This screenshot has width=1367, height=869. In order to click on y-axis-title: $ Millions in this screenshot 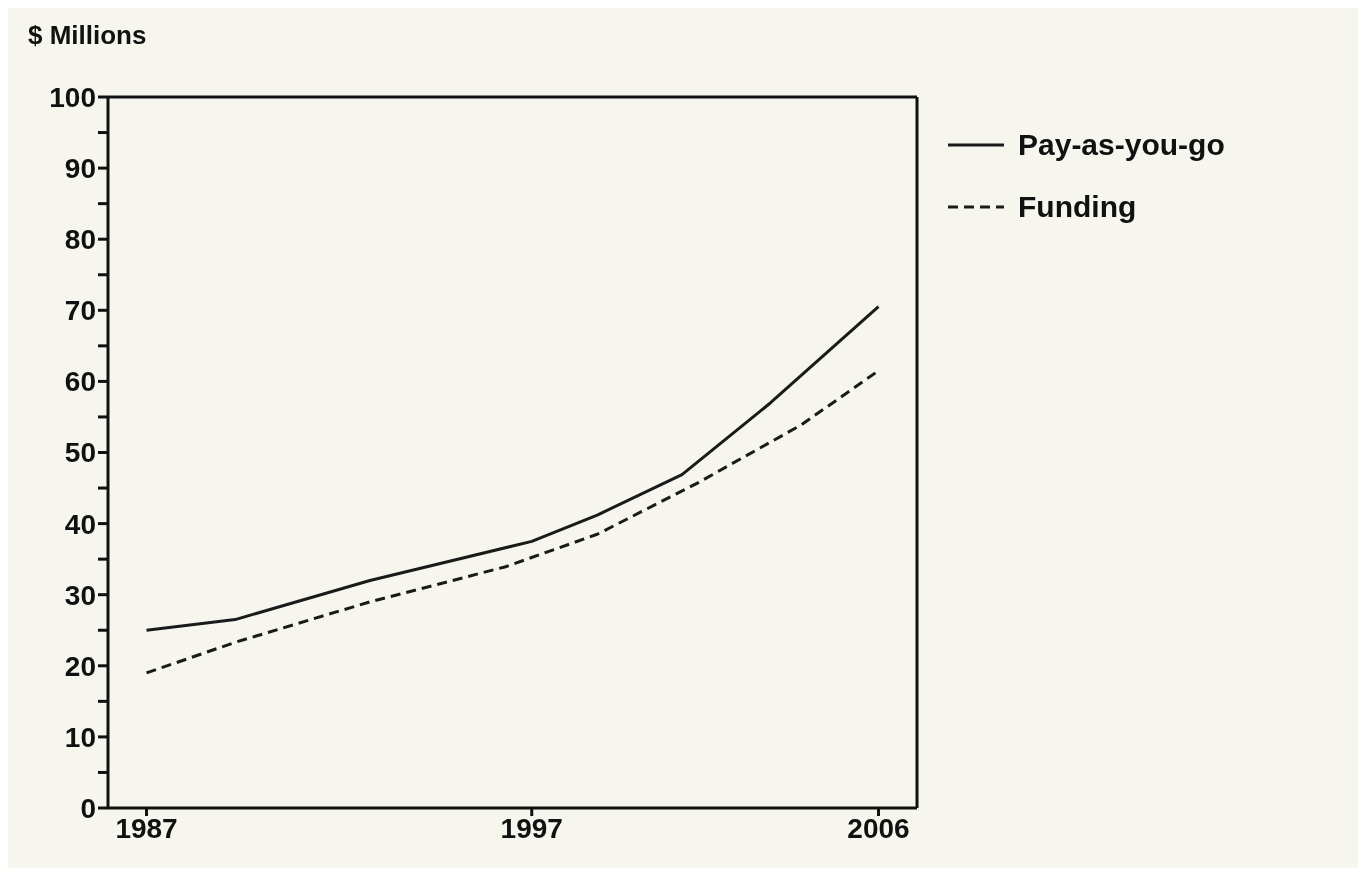, I will do `click(87, 35)`.